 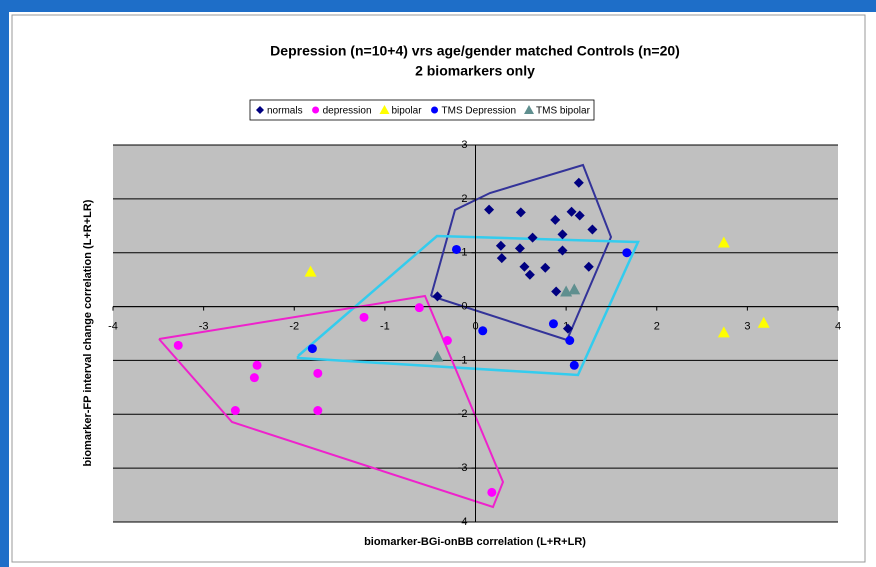 What do you see at coordinates (475, 71) in the screenshot?
I see `chart-subtitle: 2 biomarkers only` at bounding box center [475, 71].